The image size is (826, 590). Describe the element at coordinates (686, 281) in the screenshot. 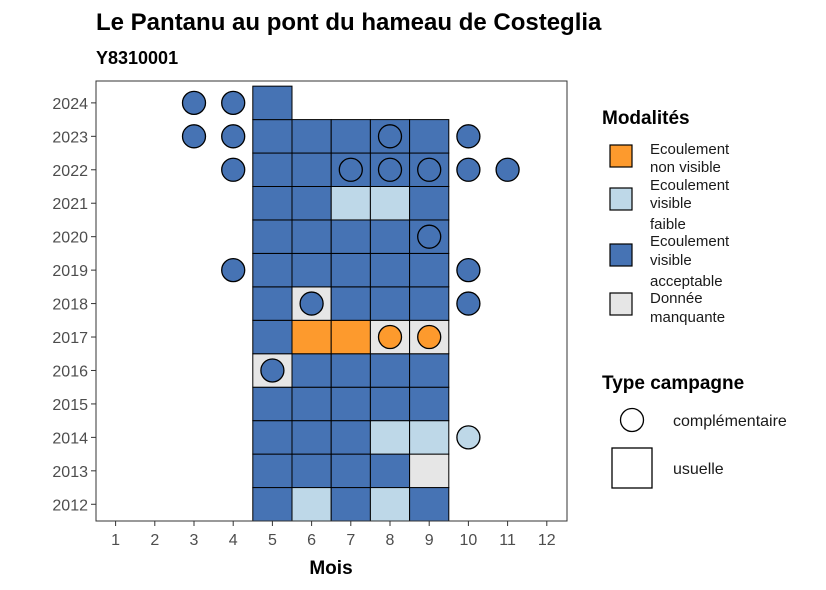

I see `legend-label: acceptable` at that location.